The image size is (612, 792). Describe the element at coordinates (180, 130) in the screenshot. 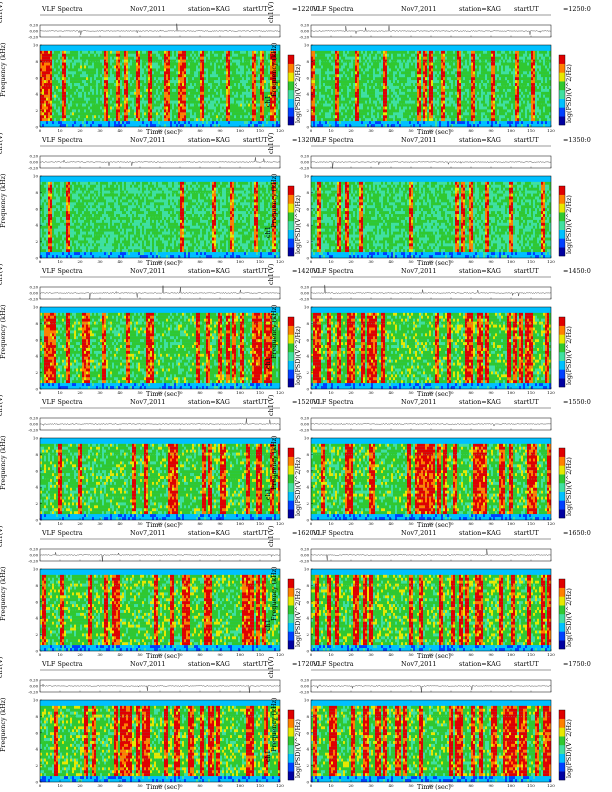

I see `time-tick-label: 70` at that location.